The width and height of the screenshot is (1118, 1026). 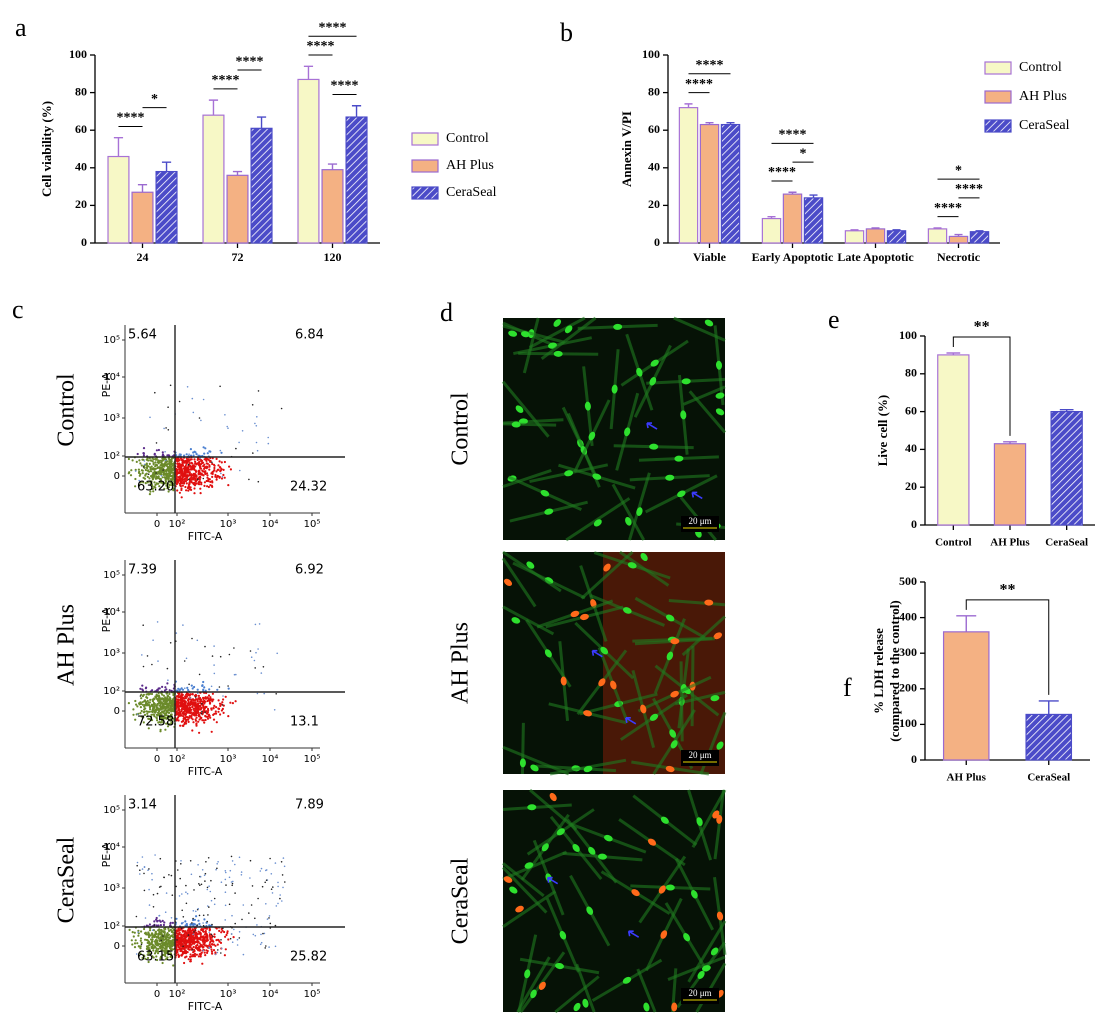 I want to click on y-tick-label: 0, so click(x=657, y=242).